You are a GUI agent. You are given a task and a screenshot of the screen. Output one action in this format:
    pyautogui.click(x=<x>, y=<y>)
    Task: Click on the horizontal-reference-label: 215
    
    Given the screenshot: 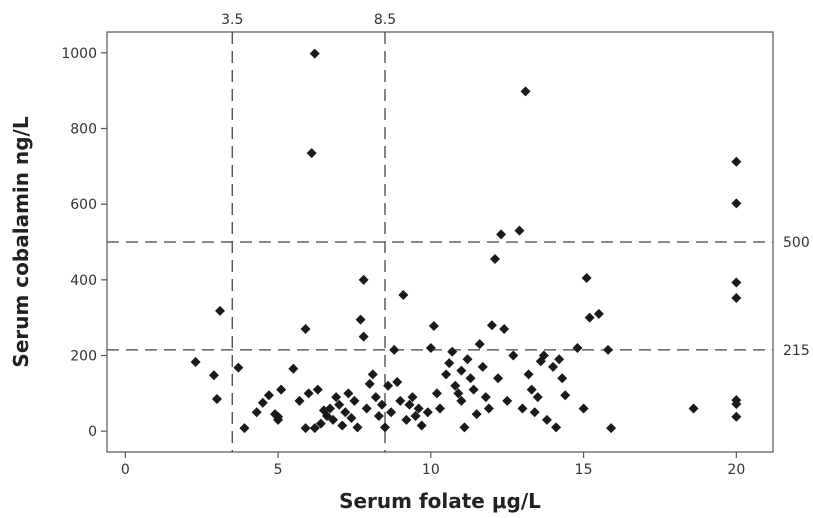 What is the action you would take?
    pyautogui.click(x=796, y=351)
    